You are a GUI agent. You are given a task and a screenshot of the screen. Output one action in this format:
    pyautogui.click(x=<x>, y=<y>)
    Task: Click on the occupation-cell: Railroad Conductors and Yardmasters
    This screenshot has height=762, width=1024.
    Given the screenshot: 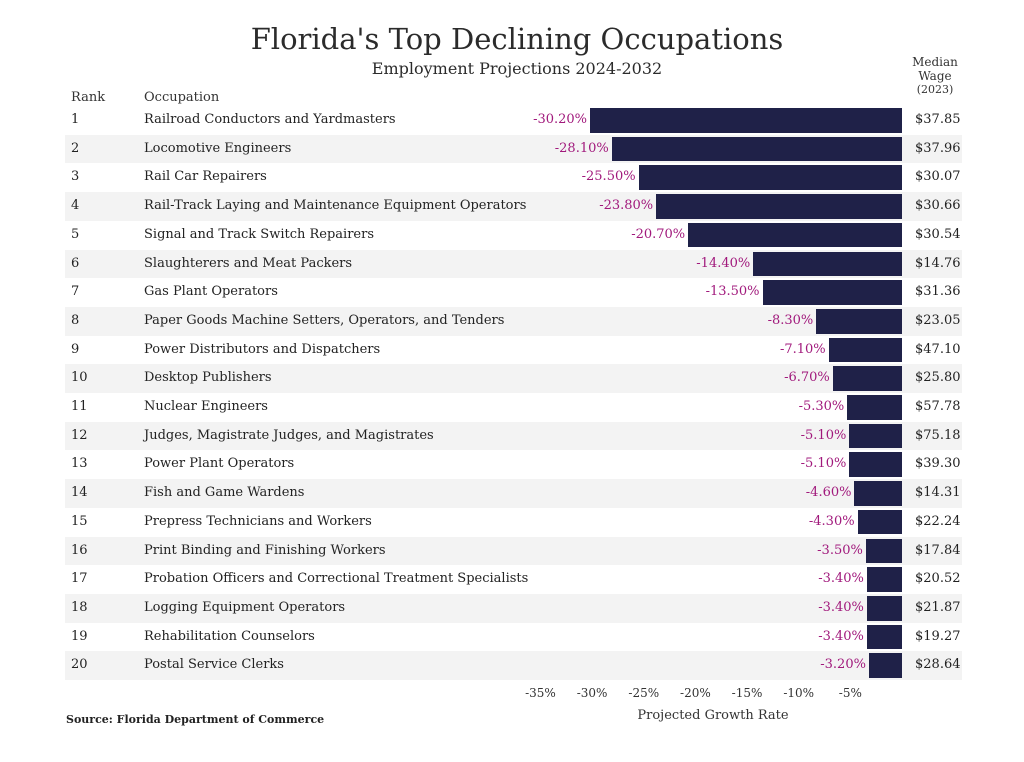 What is the action you would take?
    pyautogui.click(x=270, y=119)
    